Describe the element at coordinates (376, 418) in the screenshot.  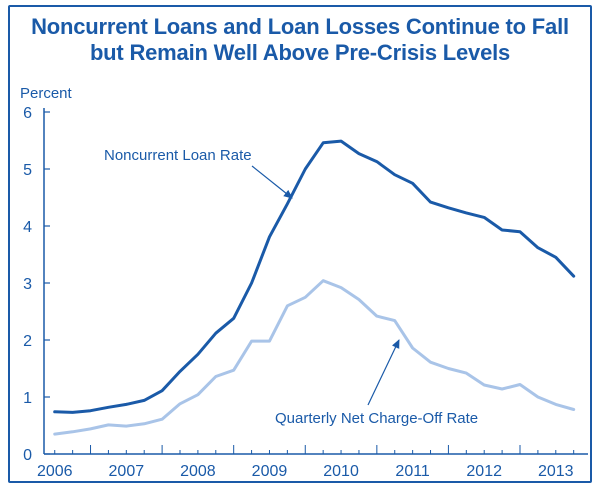
I see `net-charge-off-rate-label: Quarterly Net Charge-Off Rate` at that location.